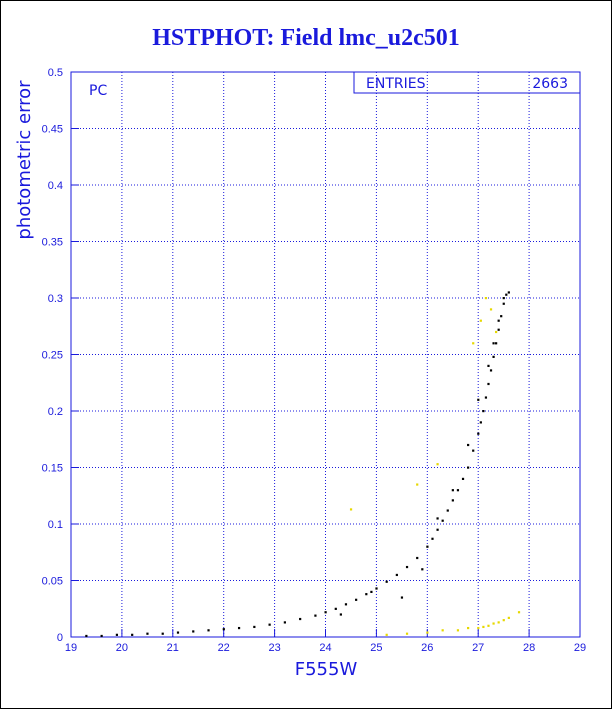  I want to click on y-tick-label: 0.15, so click(52, 469).